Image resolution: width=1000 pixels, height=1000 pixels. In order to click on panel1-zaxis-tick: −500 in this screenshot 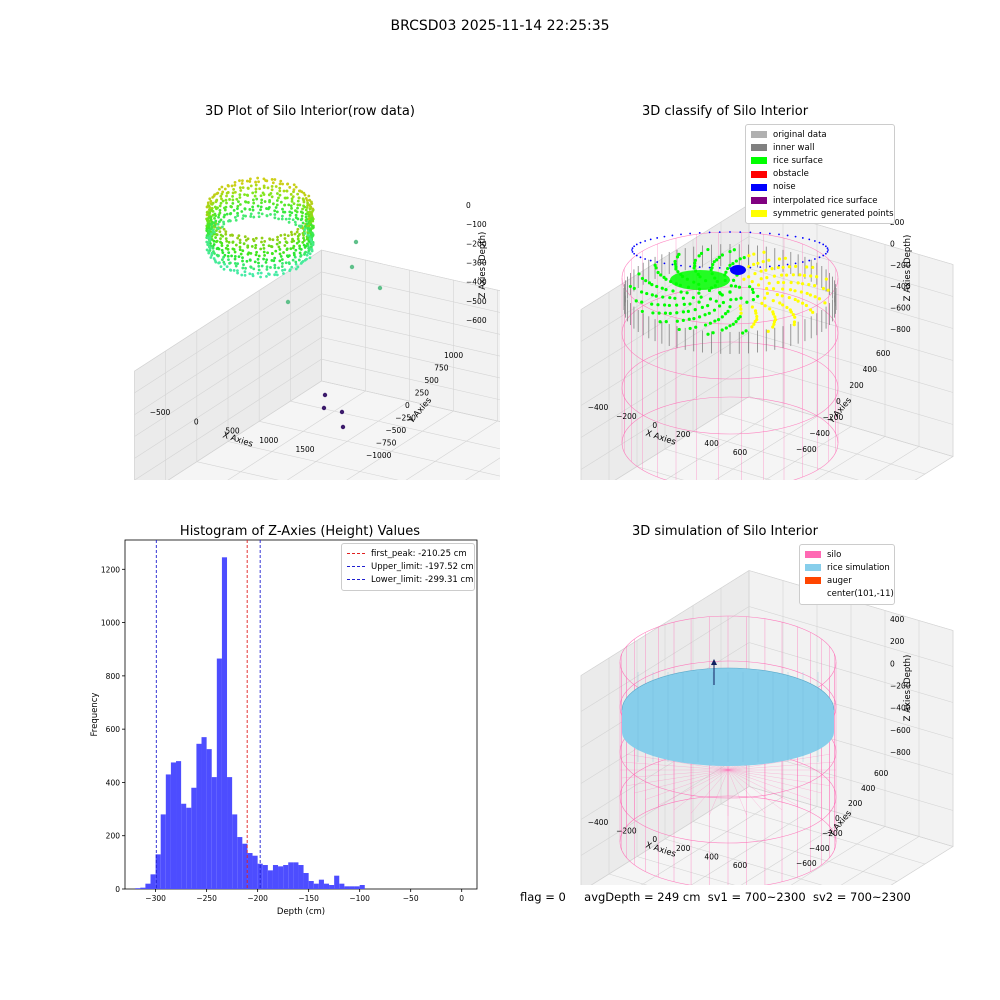, I will do `click(476, 301)`.